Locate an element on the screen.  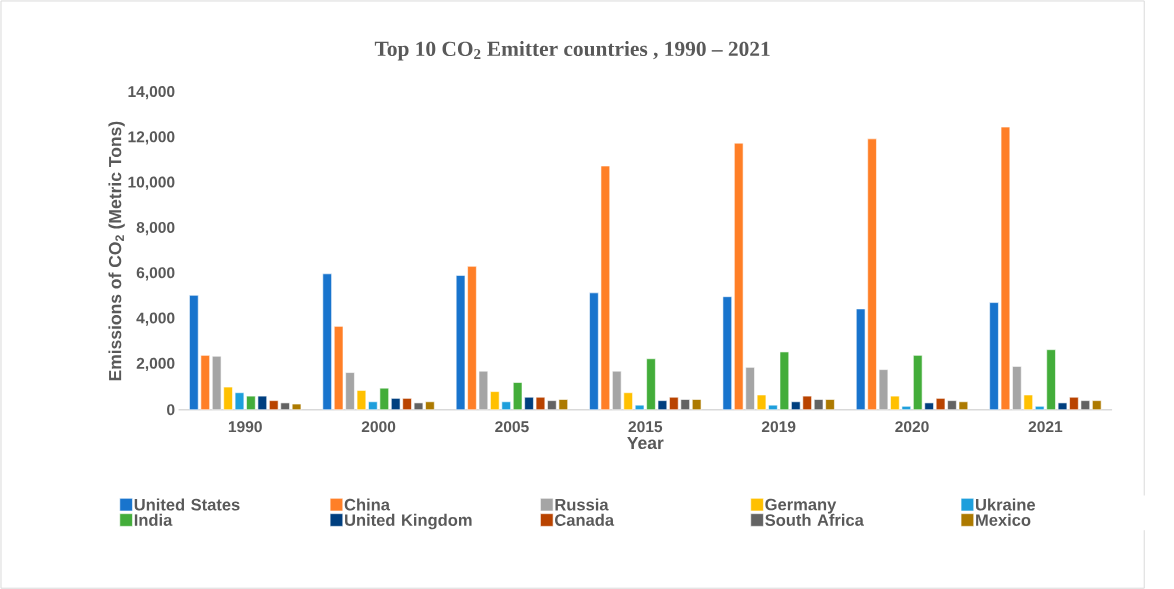
x-axis-title: Year is located at coordinates (645, 443).